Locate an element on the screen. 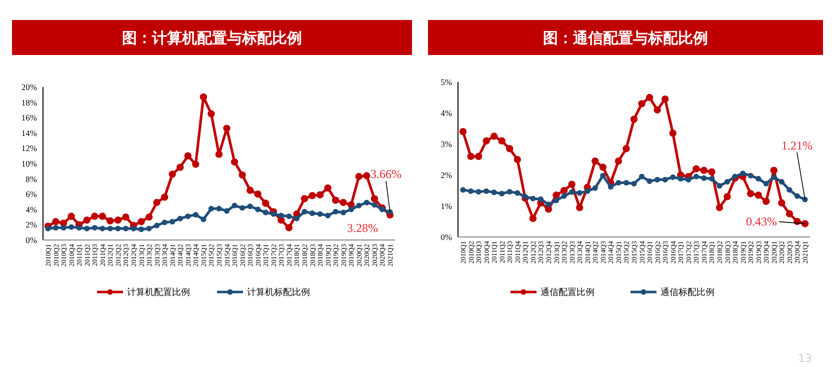 This screenshot has height=367, width=832. y-tick-label: 12% is located at coordinates (29, 148).